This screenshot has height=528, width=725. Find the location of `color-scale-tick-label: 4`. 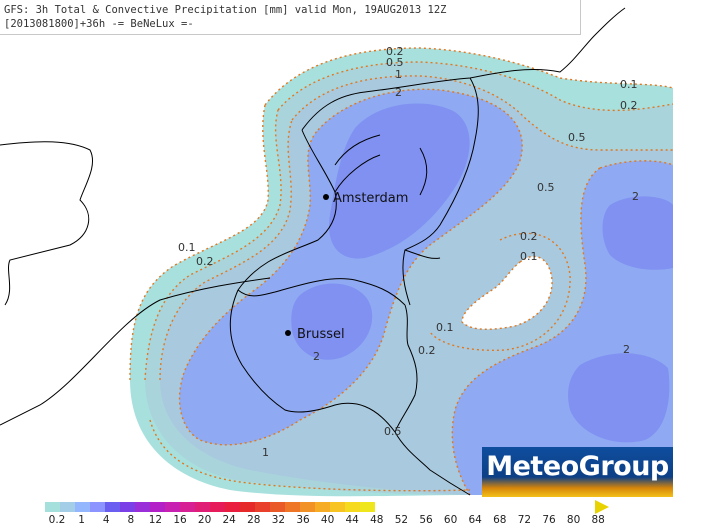

color-scale-tick-label: 4 is located at coordinates (106, 520).